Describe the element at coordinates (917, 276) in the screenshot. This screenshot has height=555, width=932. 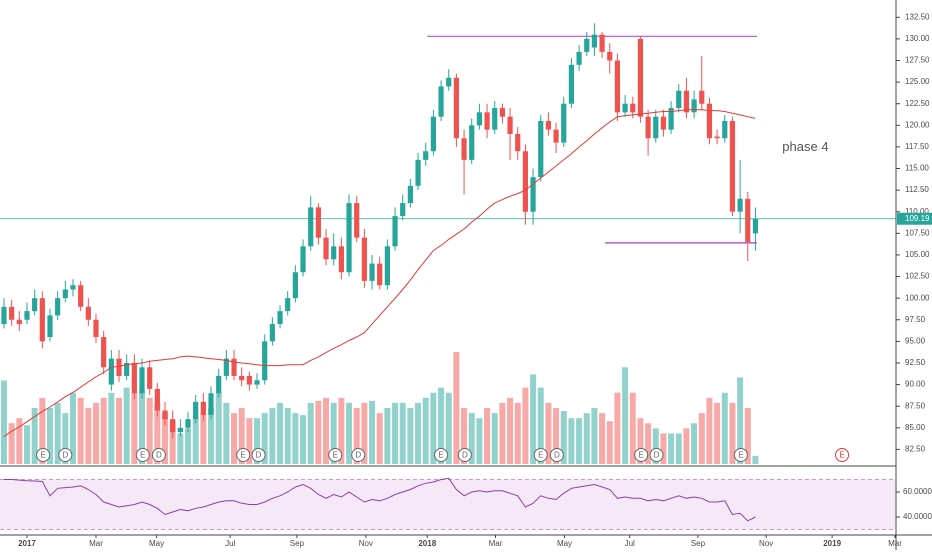
I see `y-tick-label: 102.50` at that location.